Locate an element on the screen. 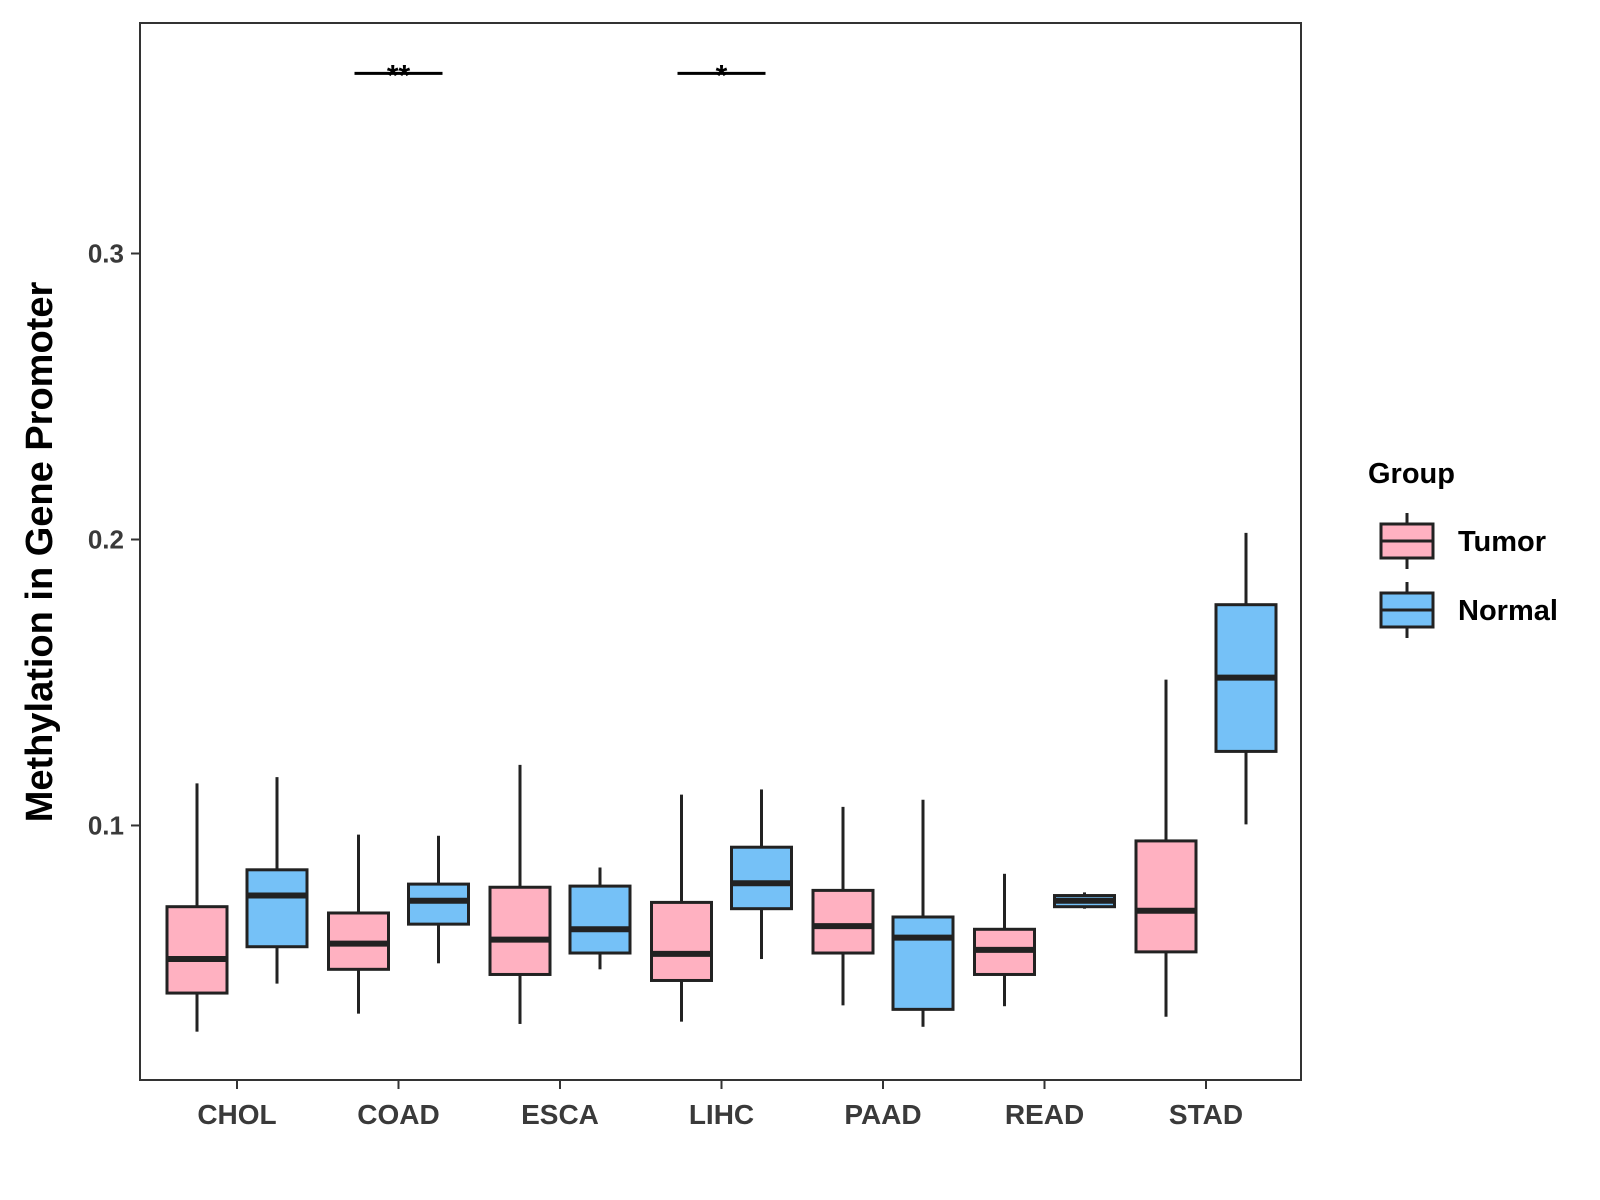 The height and width of the screenshot is (1200, 1600). box-tumor-coad is located at coordinates (358, 924).